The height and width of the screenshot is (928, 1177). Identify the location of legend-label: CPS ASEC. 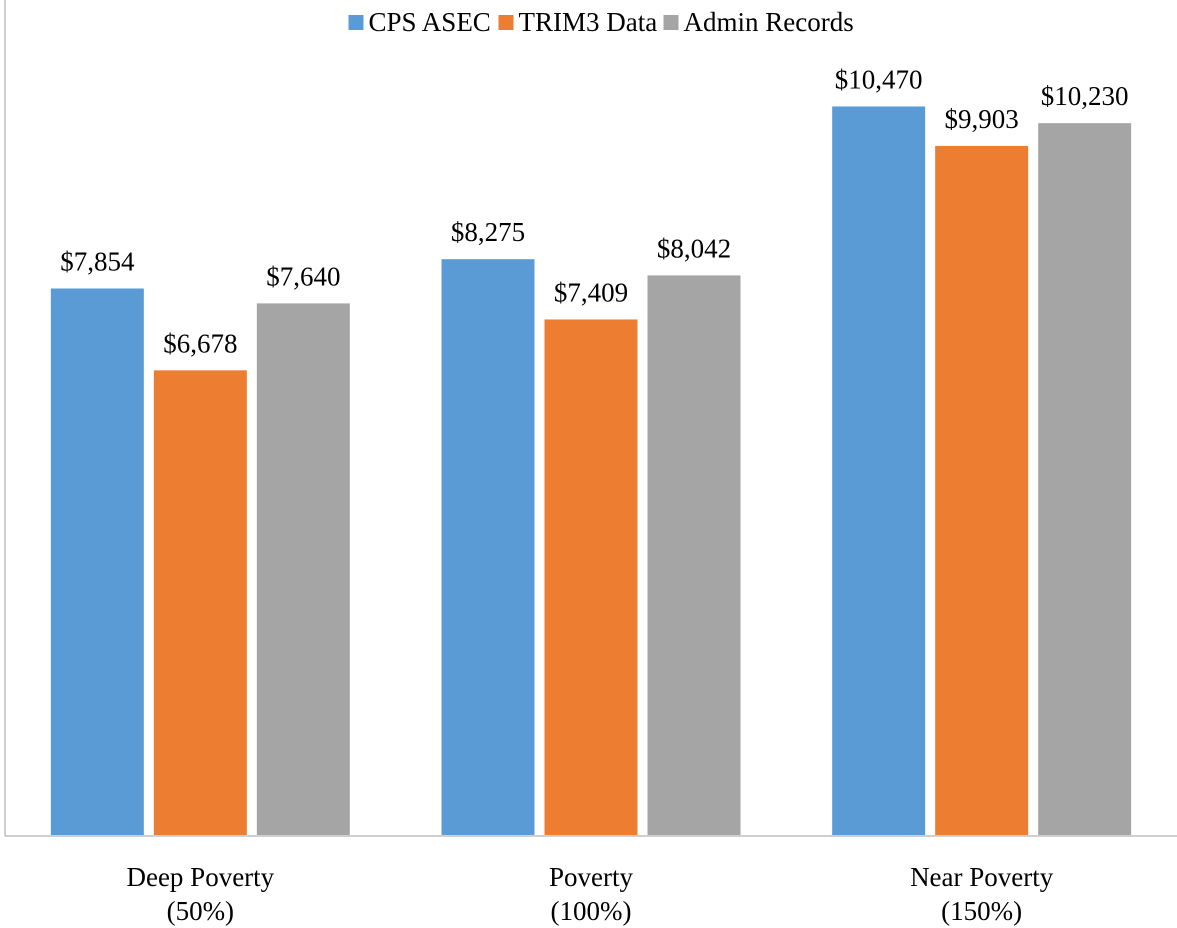
(430, 22).